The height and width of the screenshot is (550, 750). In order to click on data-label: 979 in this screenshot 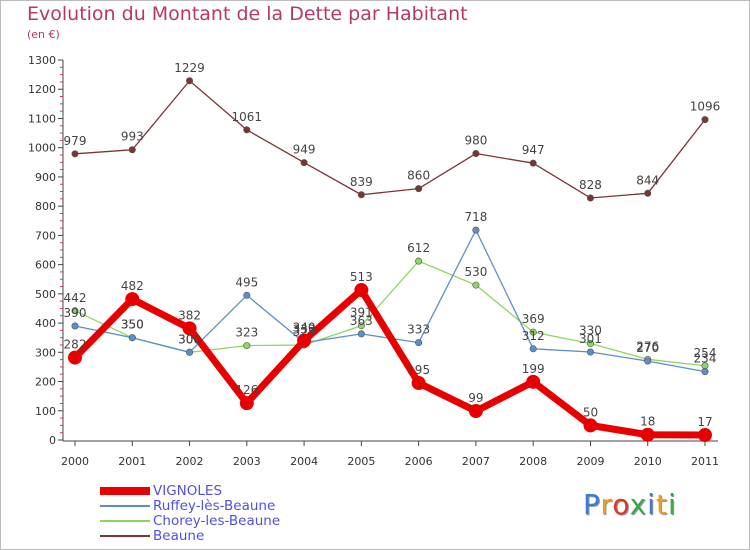, I will do `click(75, 141)`.